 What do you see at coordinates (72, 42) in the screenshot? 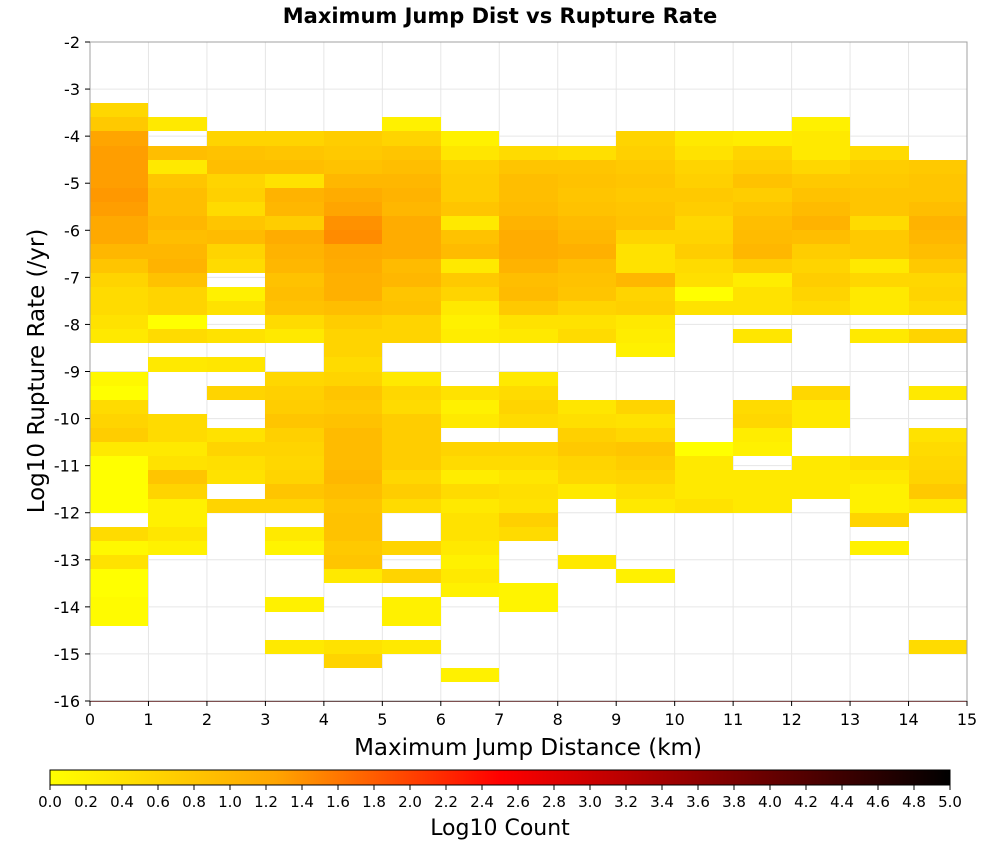
I see `y-tick-label: -2` at bounding box center [72, 42].